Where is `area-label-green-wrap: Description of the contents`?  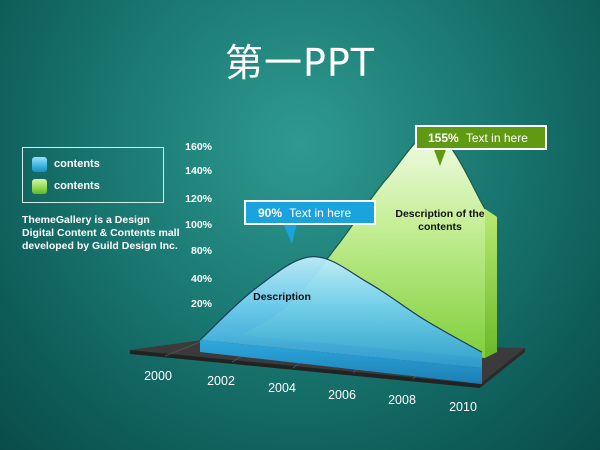 area-label-green-wrap: Description of the contents is located at coordinates (440, 220).